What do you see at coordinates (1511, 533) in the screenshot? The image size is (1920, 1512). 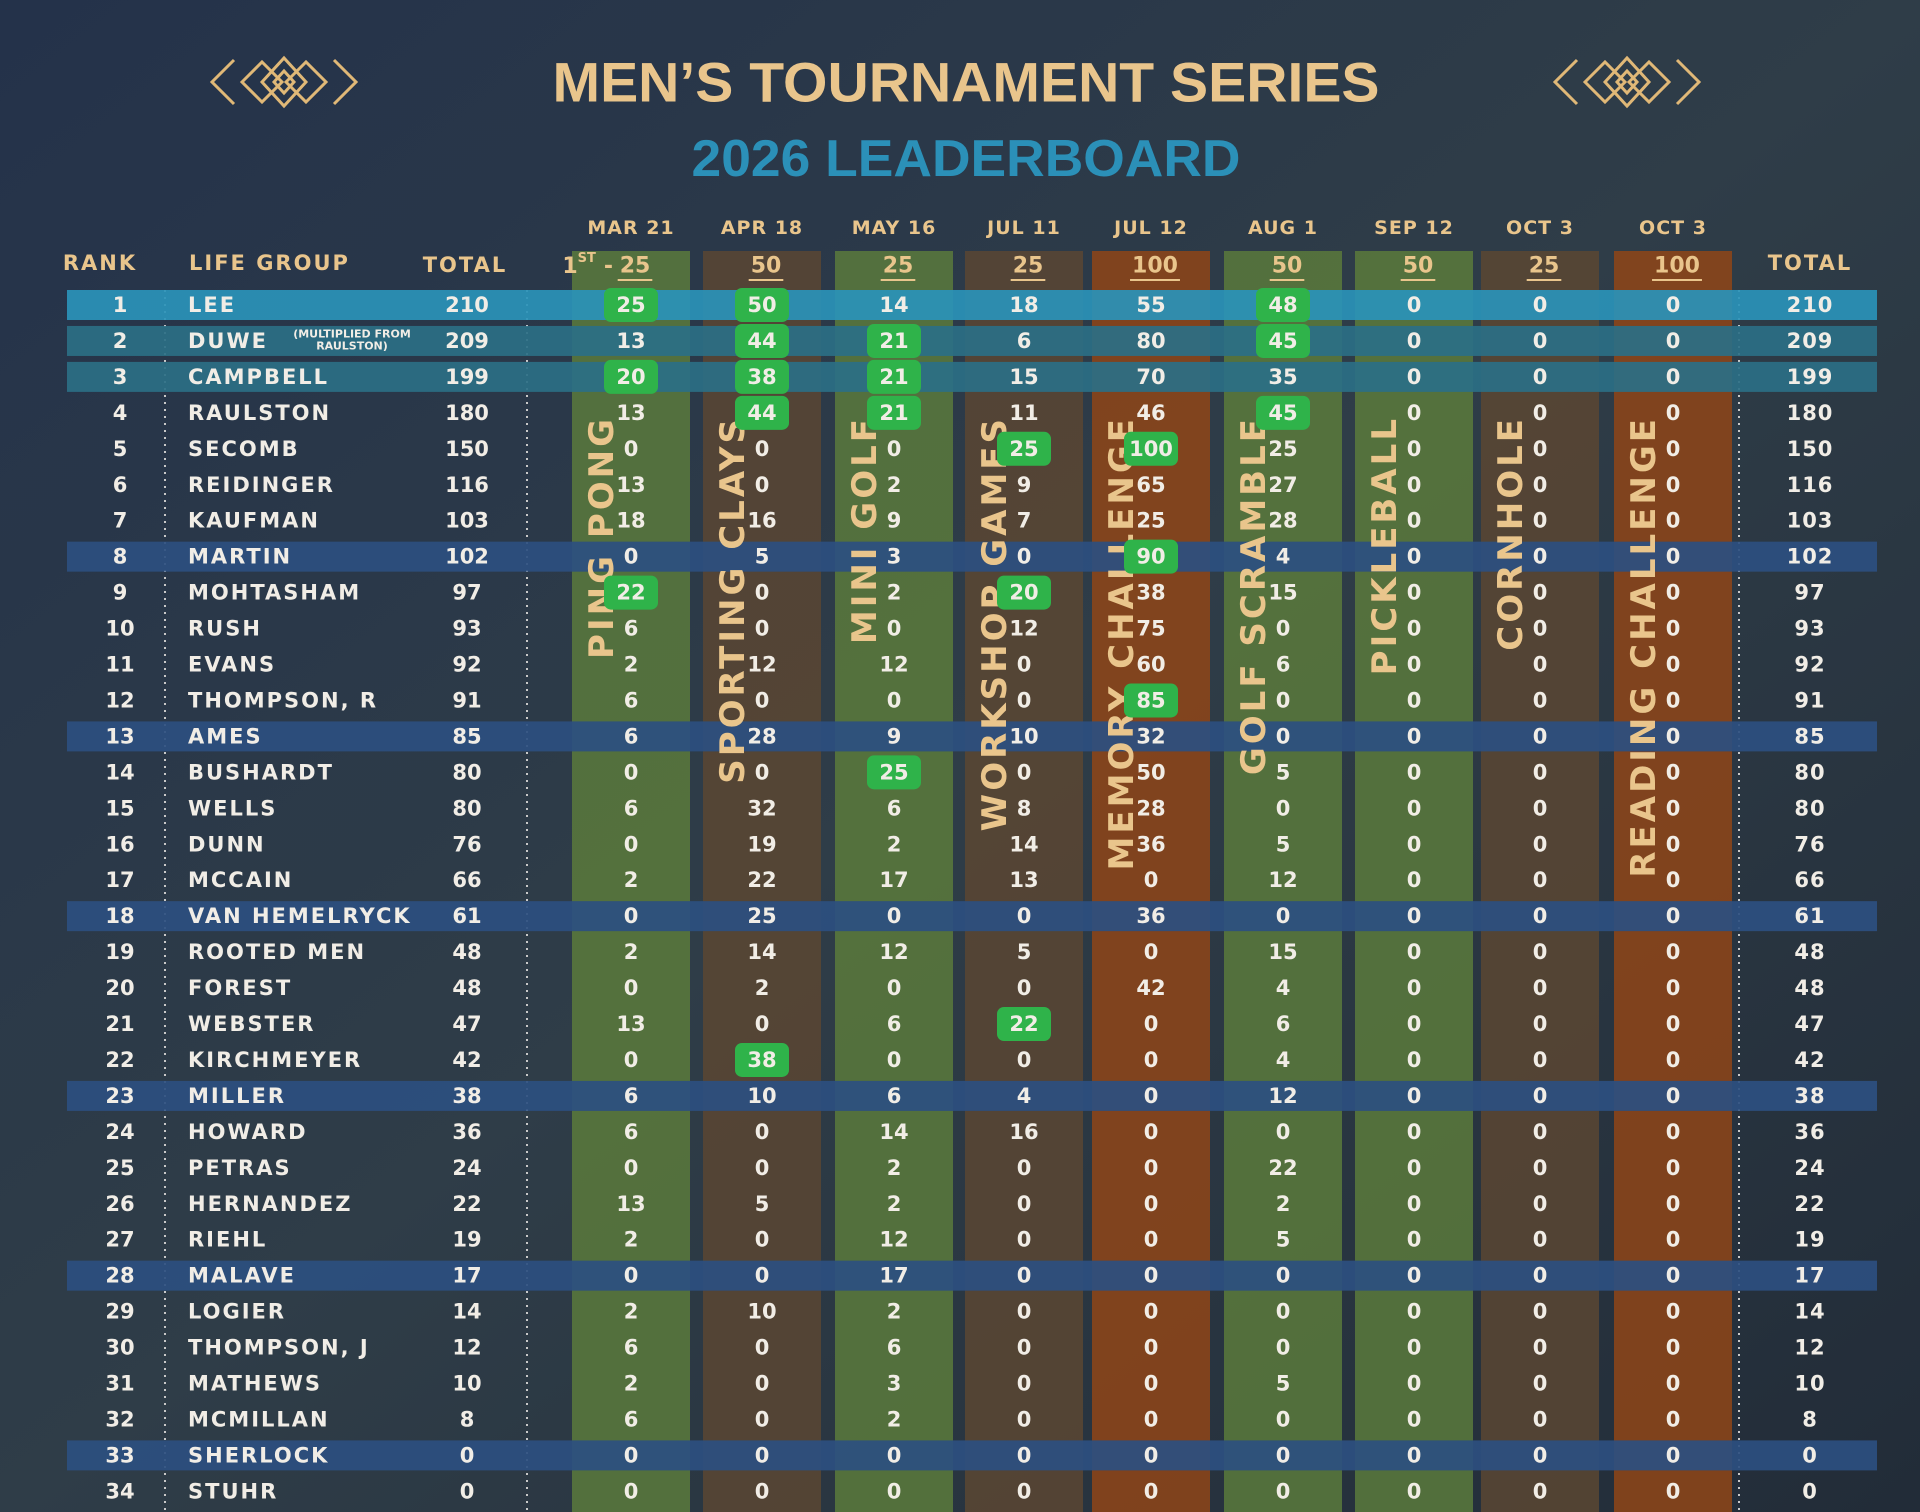 I see `event-name: CORNHOLE` at bounding box center [1511, 533].